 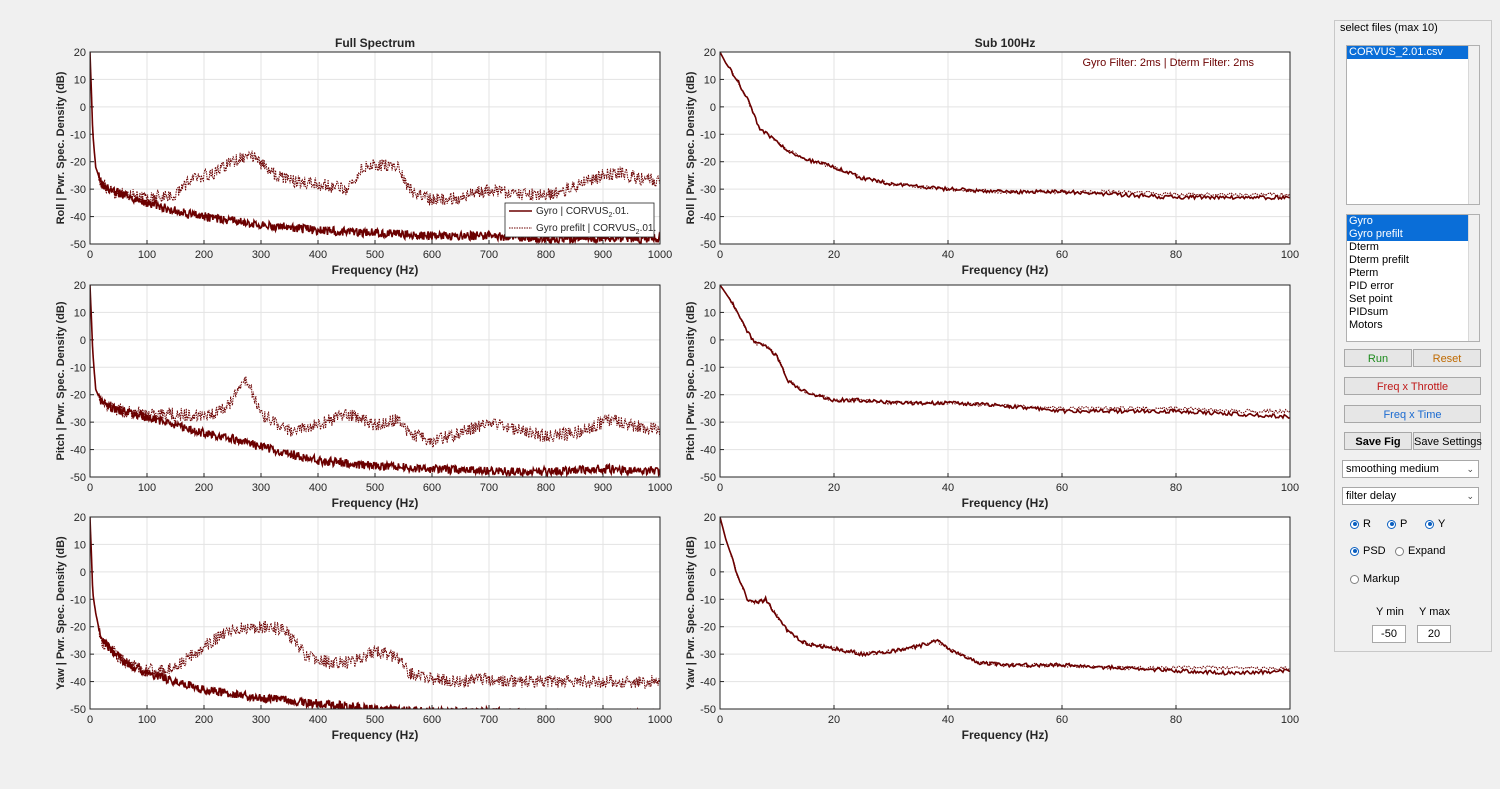 I want to click on y-tick-label: -20, so click(x=708, y=628).